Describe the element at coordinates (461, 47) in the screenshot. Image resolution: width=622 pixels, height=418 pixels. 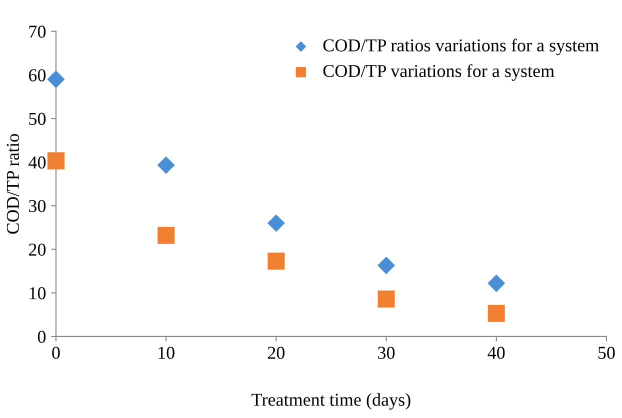
I see `legend-label: COD/TP ratios variations for a system` at that location.